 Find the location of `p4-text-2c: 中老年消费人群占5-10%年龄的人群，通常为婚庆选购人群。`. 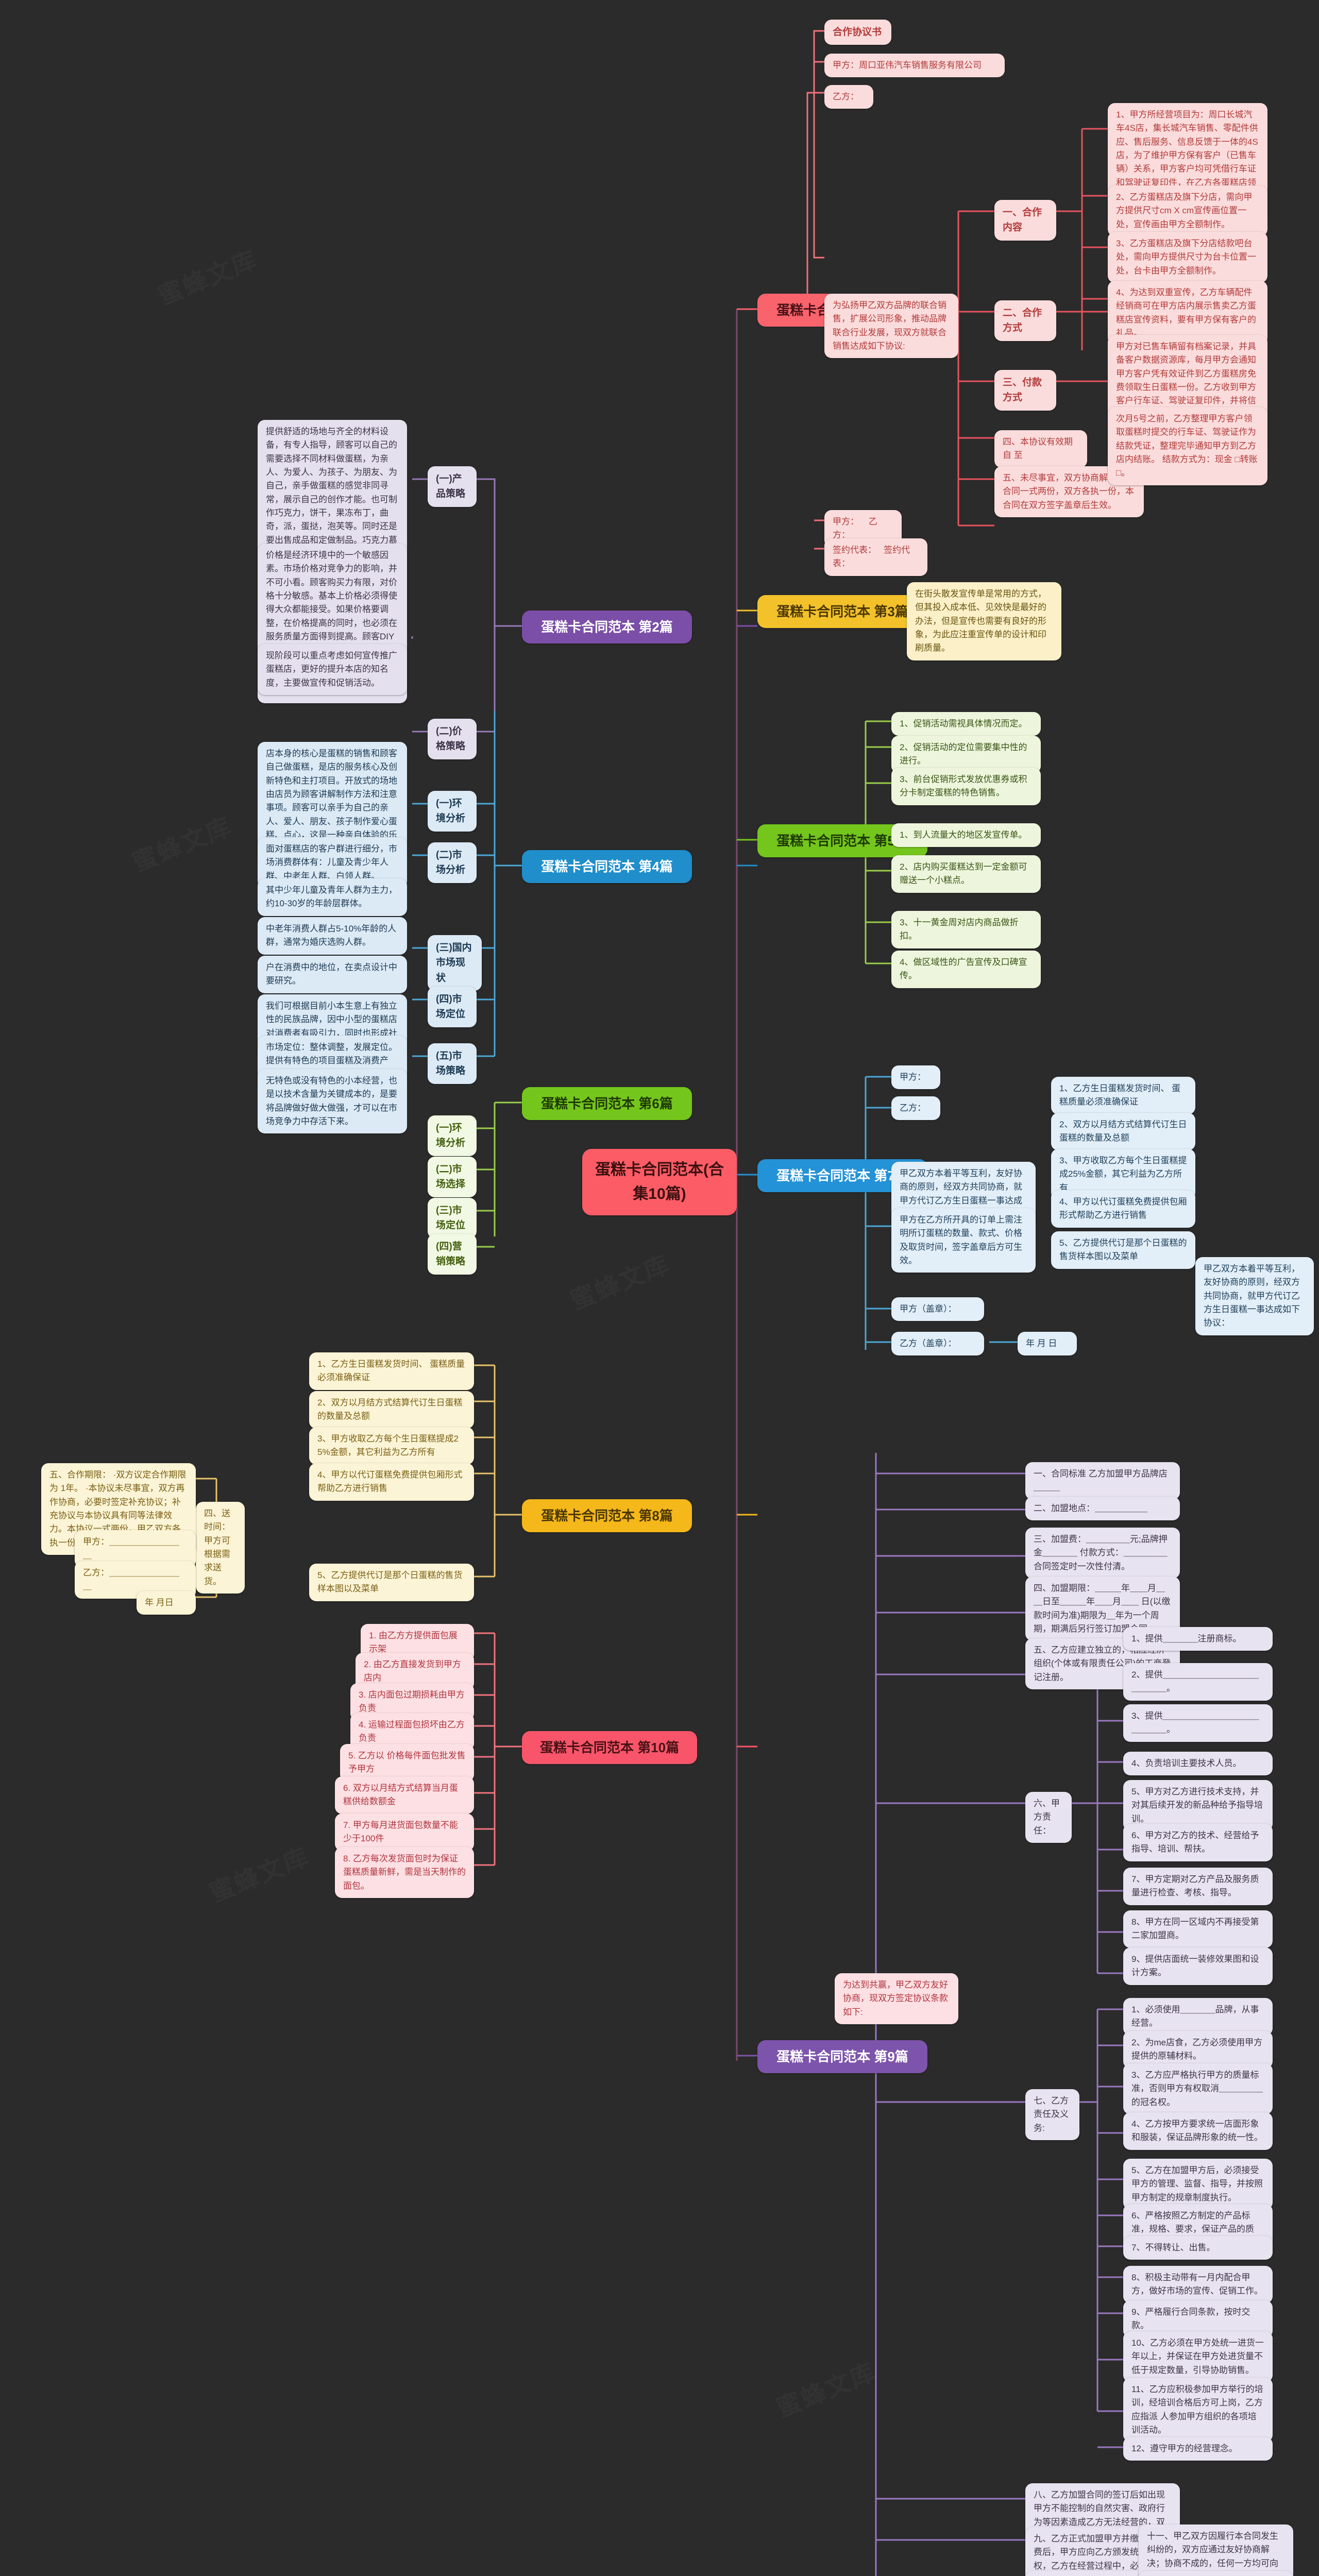

p4-text-2c: 中老年消费人群占5-10%年龄的人群，通常为婚庆选购人群。 is located at coordinates (332, 936).